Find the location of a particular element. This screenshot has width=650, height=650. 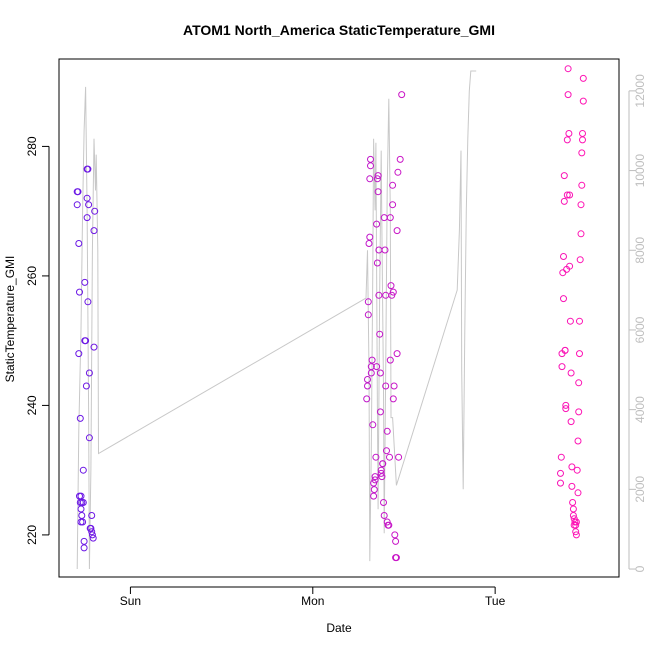

y-tick-label: 220 is located at coordinates (32, 535).